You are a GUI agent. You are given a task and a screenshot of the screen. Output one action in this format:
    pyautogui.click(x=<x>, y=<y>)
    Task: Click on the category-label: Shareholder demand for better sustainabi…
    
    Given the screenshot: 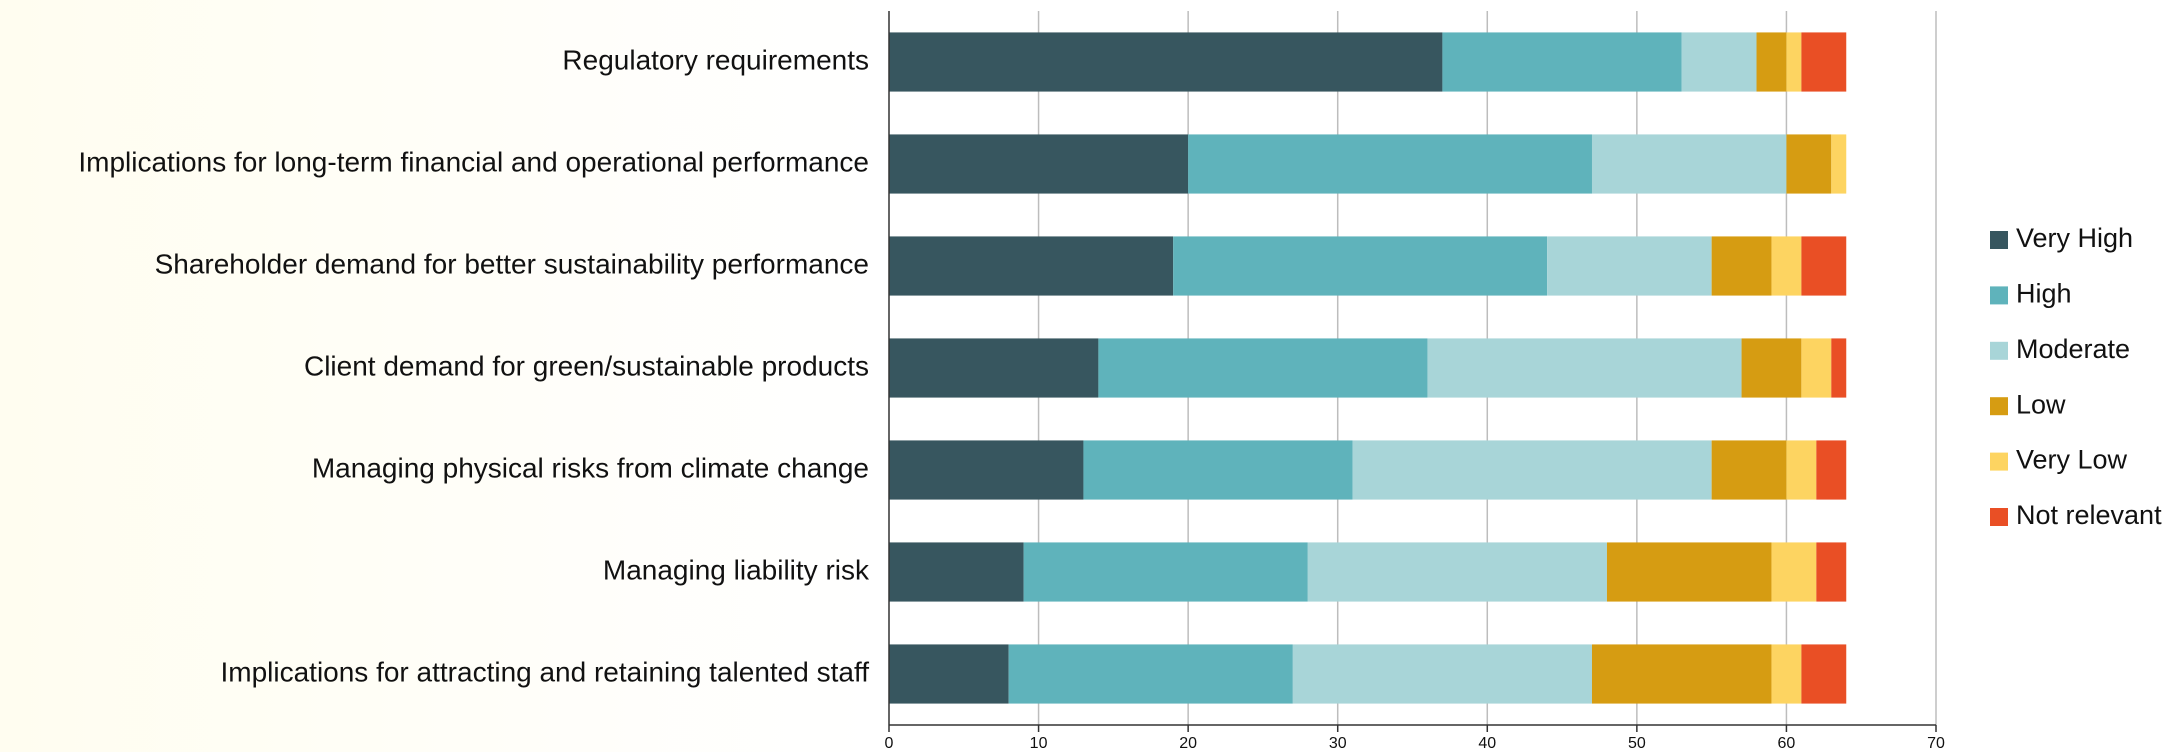 What is the action you would take?
    pyautogui.click(x=512, y=263)
    